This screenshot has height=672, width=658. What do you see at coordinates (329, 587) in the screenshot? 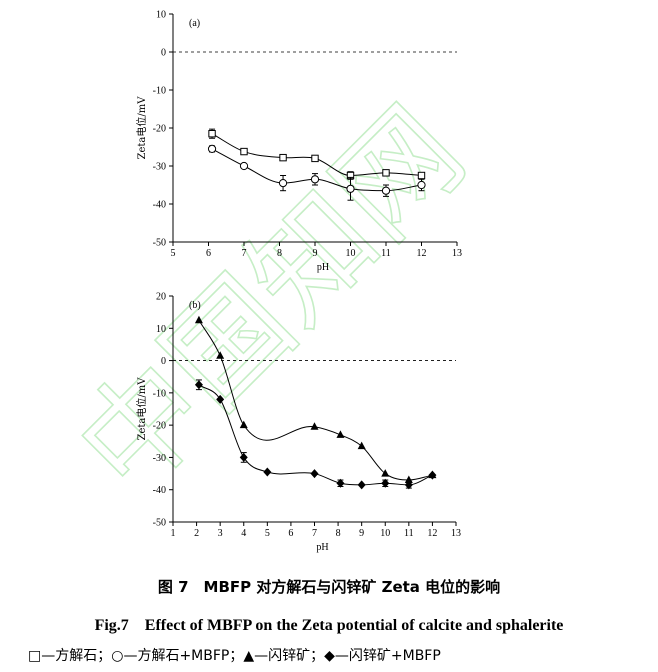
I see `figure-caption-chinese: 图 7 MBFP 对方解石与闪锌矿 Zeta 电位的影响` at bounding box center [329, 587].